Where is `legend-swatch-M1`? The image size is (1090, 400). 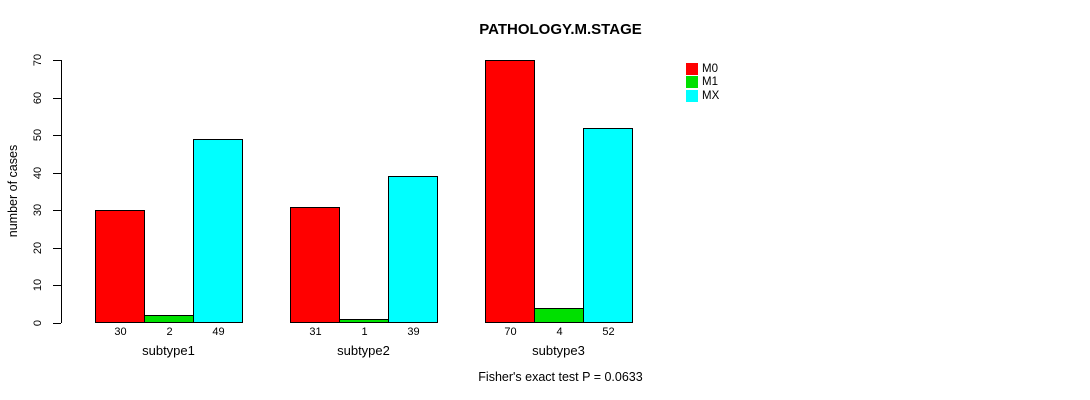
legend-swatch-M1 is located at coordinates (692, 82).